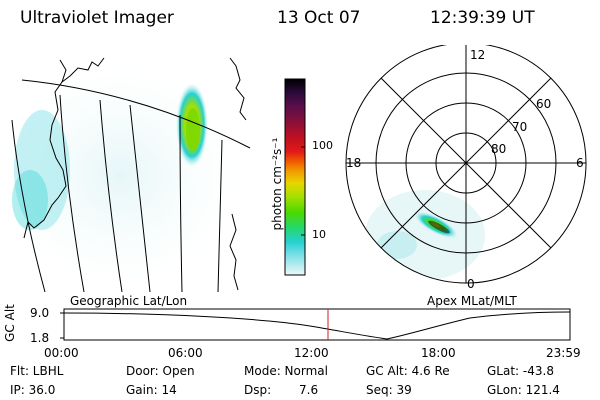 The height and width of the screenshot is (400, 600). What do you see at coordinates (37, 371) in the screenshot?
I see `filter-info: Flt: LBHL` at bounding box center [37, 371].